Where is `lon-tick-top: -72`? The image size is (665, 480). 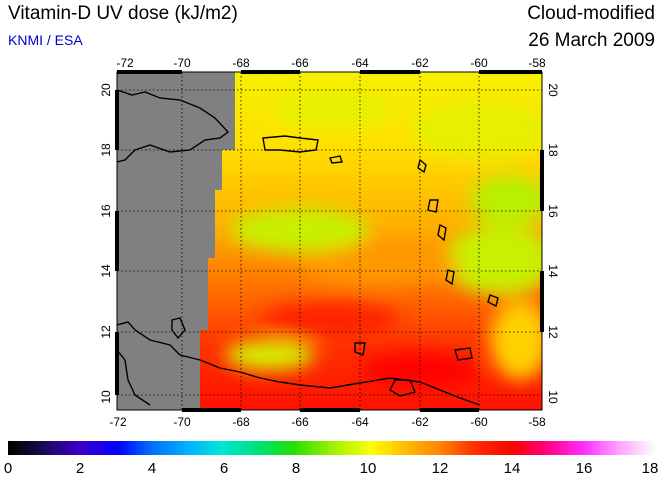
lon-tick-top: -72 is located at coordinates (125, 63).